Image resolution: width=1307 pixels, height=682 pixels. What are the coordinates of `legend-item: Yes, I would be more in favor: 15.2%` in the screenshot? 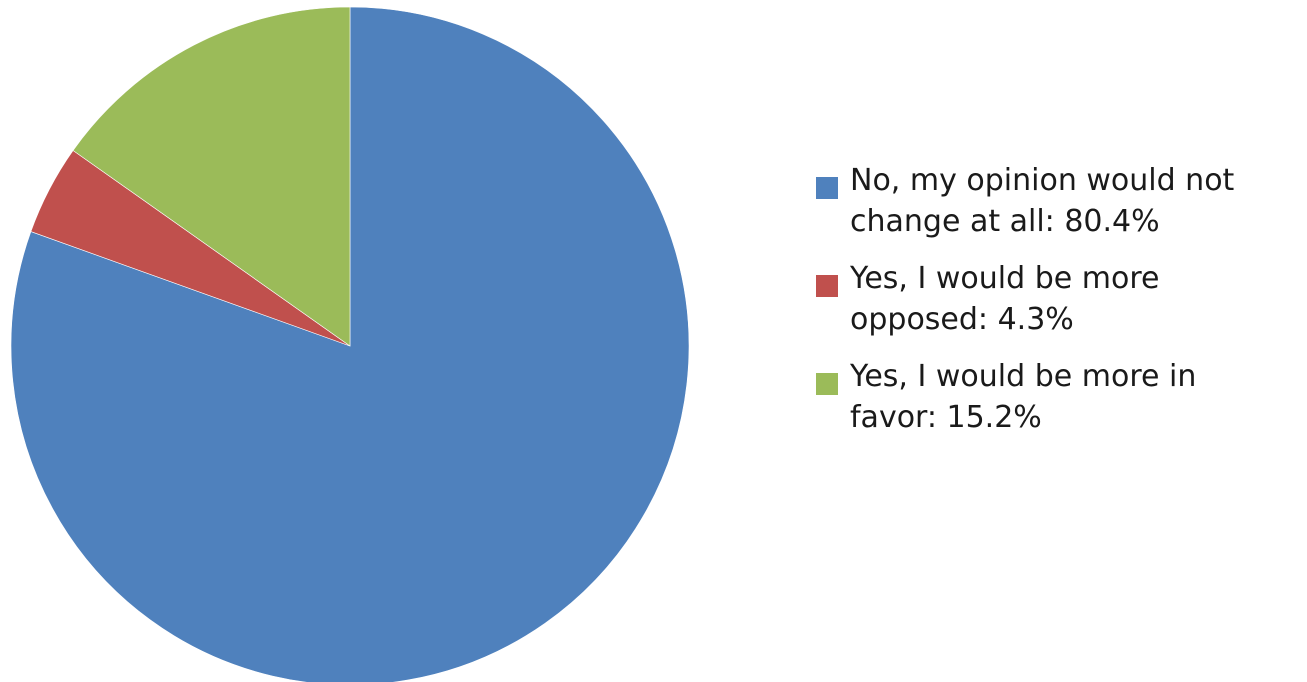 It's located at (1056, 397).